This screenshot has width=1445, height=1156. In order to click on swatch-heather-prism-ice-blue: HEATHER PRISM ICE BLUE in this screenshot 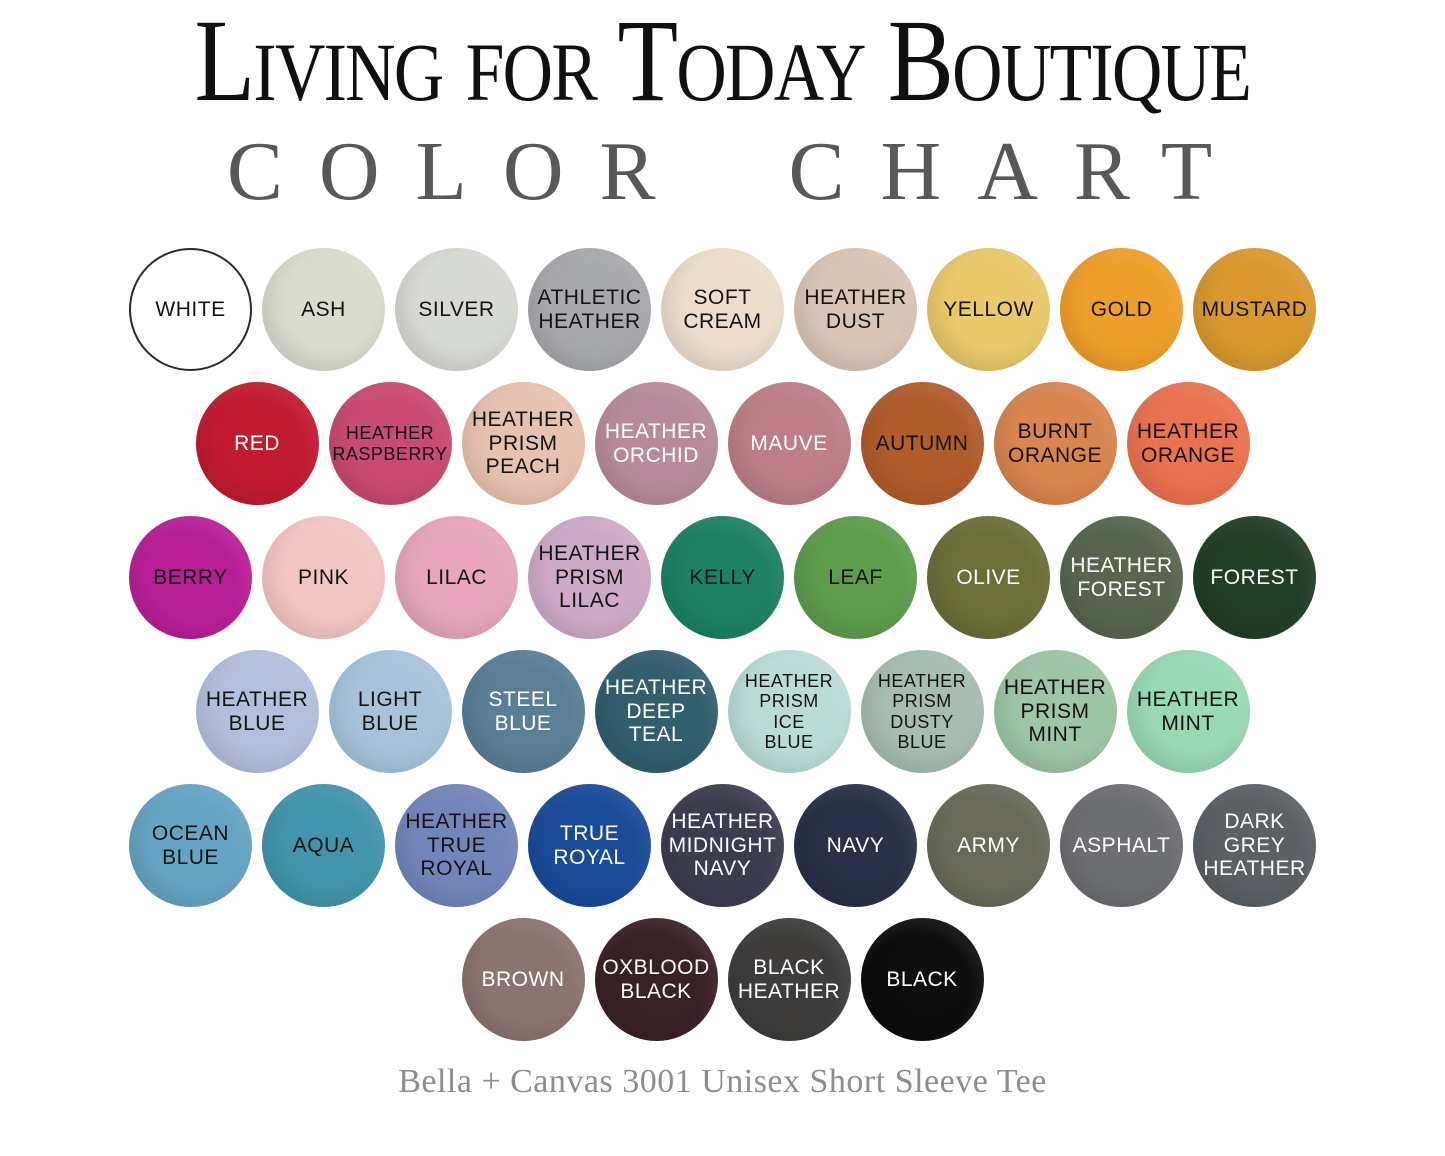, I will do `click(789, 711)`.